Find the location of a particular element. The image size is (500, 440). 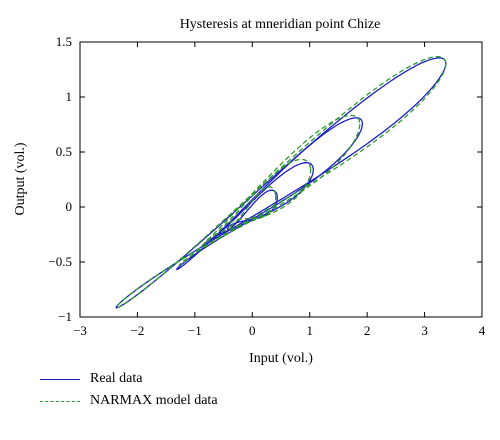

x-tick-label: −1 is located at coordinates (195, 330).